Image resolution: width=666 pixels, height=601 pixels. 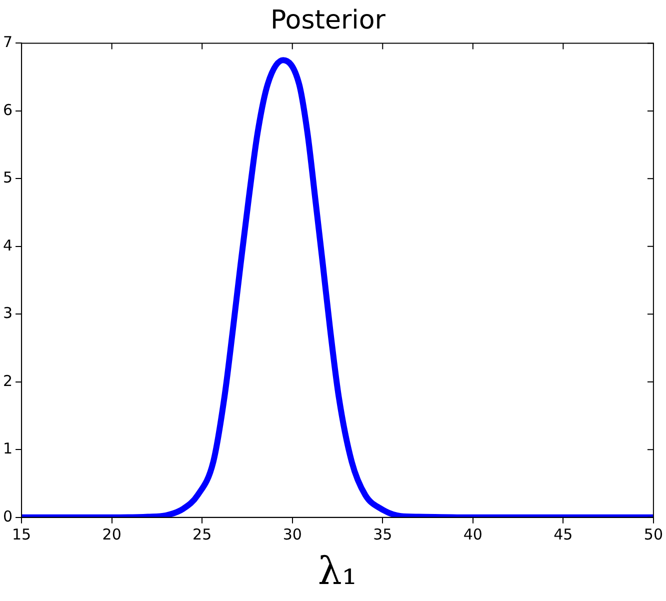 I want to click on x-tick-label: 35, so click(x=382, y=534).